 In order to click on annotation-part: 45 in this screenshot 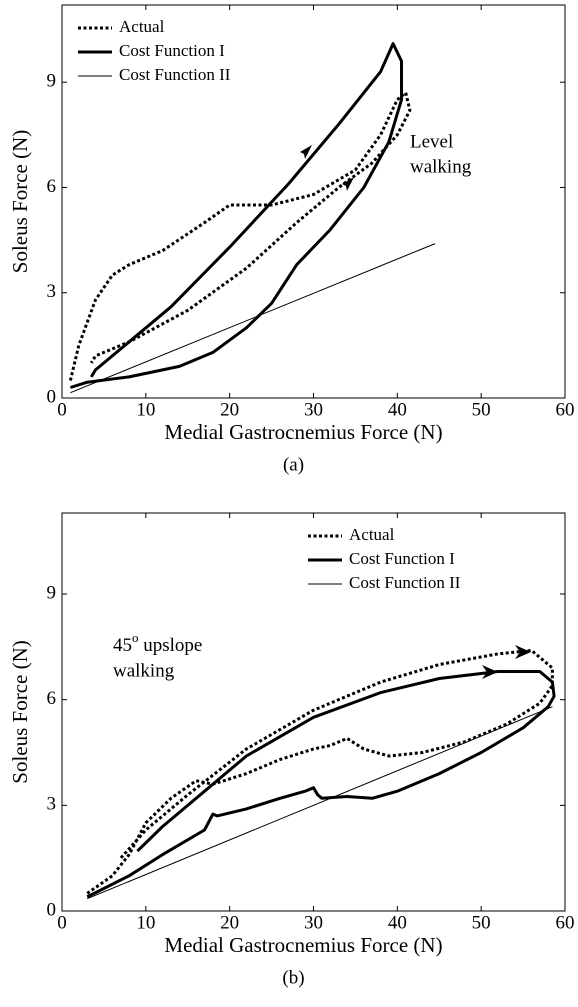, I will do `click(122, 645)`.